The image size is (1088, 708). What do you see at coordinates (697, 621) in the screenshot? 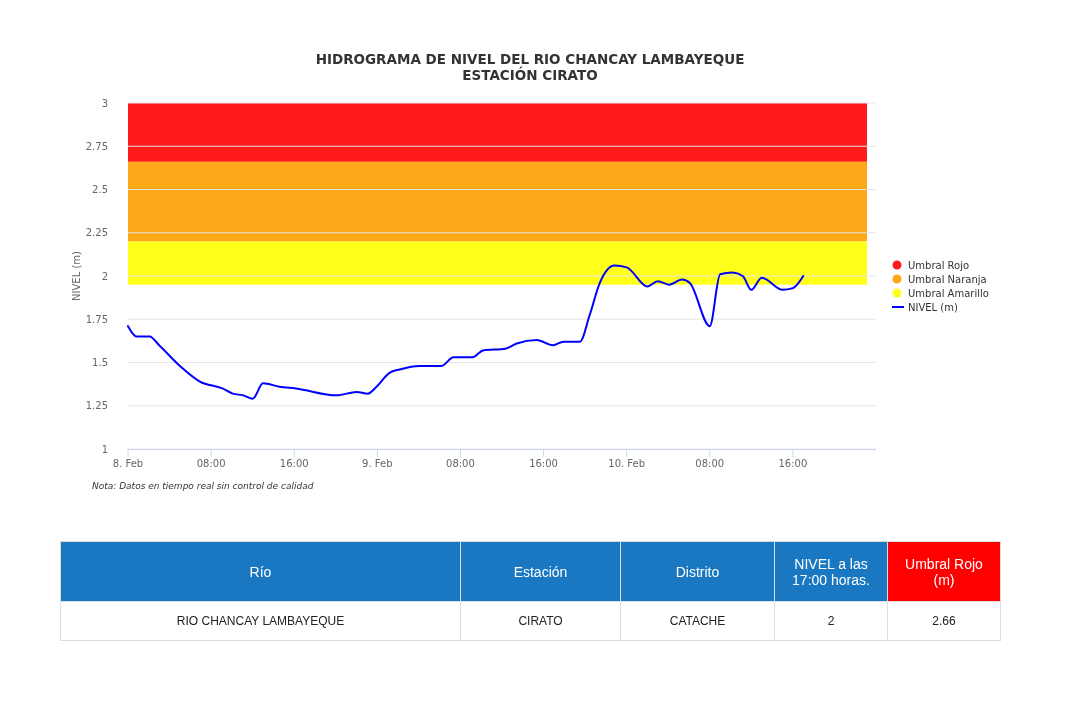
I see `text: CATACHE` at bounding box center [697, 621].